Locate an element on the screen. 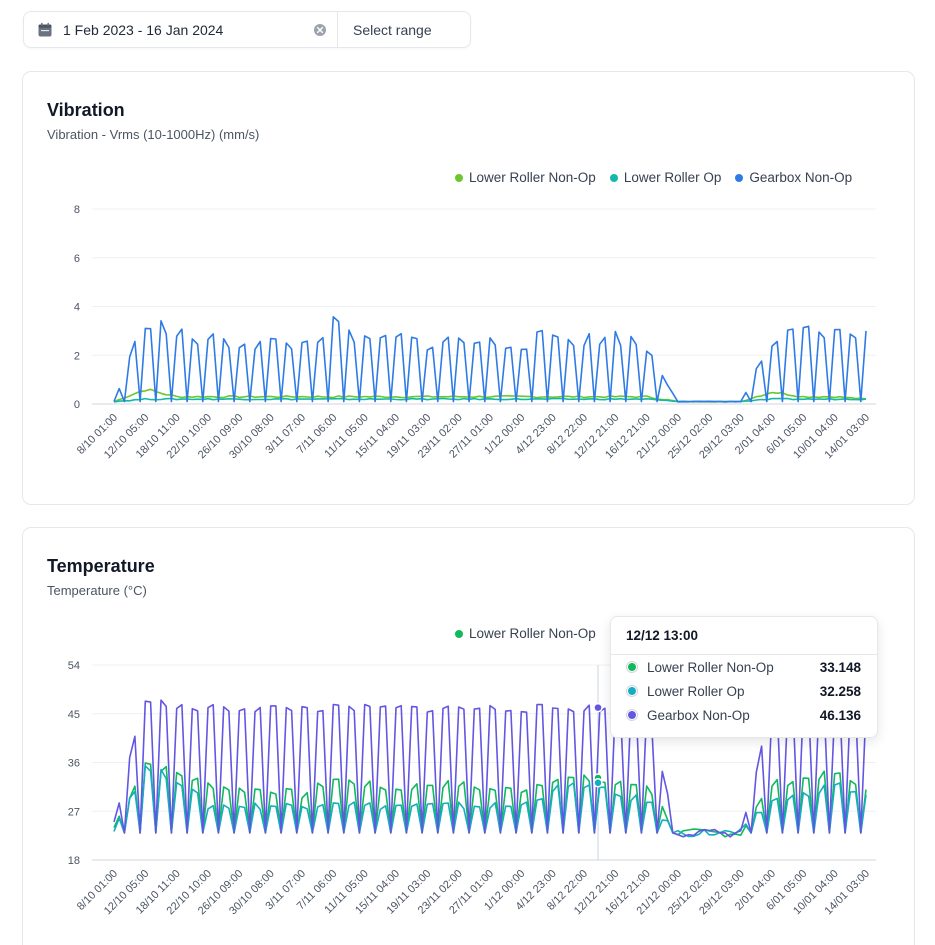 The height and width of the screenshot is (945, 935). date-range-text: 1 Feb 2023 - 16 Jan 2024 is located at coordinates (143, 29).